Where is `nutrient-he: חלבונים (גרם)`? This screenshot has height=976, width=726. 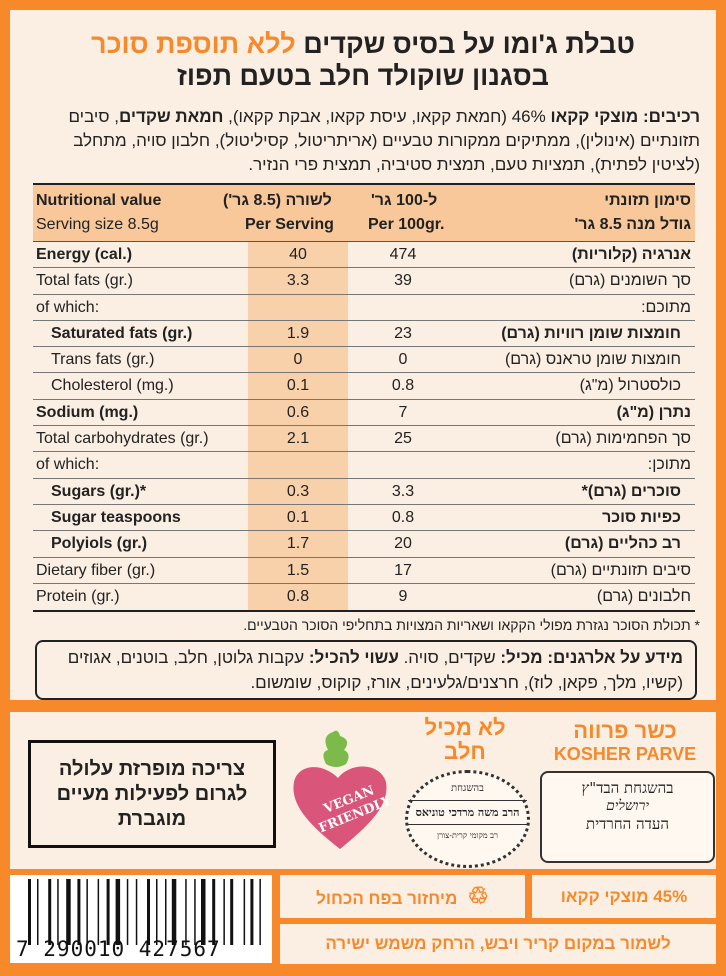
nutrient-he: חלבונים (גרם) is located at coordinates (643, 596).